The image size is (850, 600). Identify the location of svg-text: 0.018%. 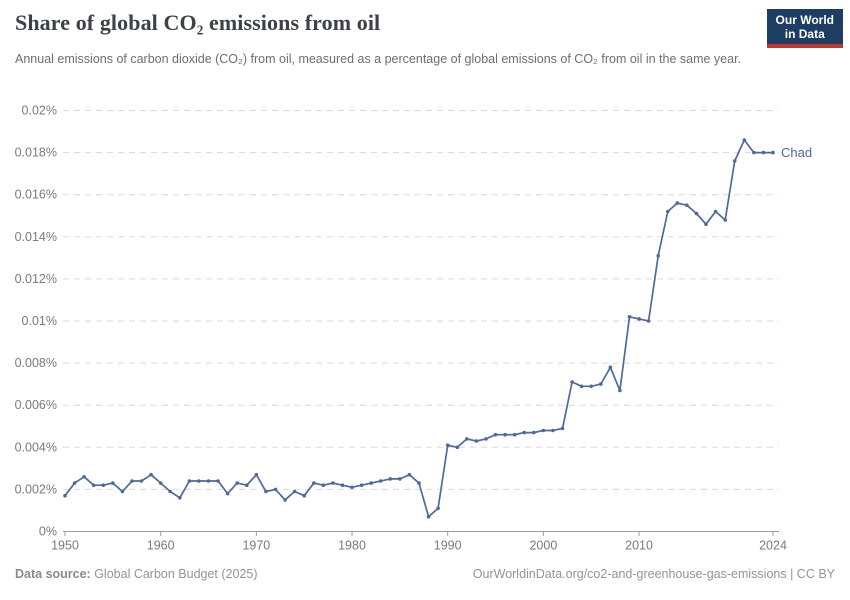
(36, 153).